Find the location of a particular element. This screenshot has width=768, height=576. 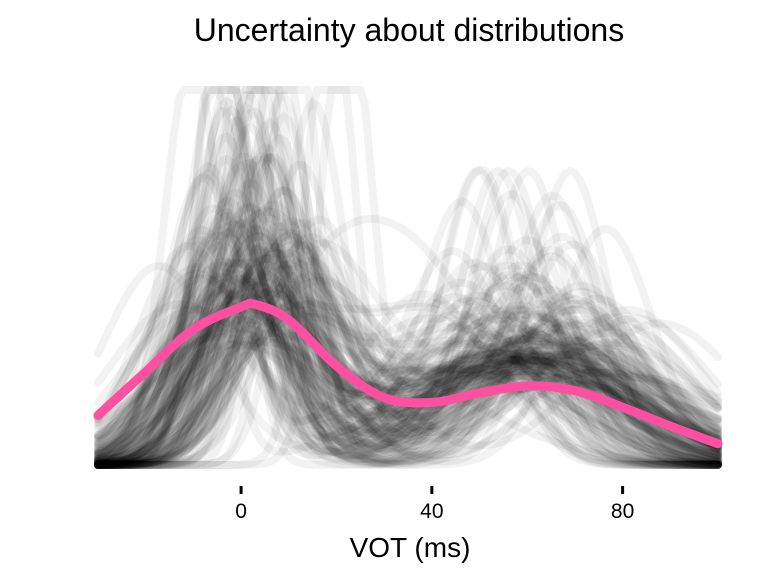

x-axis-label: VOT (ms) is located at coordinates (410, 547).